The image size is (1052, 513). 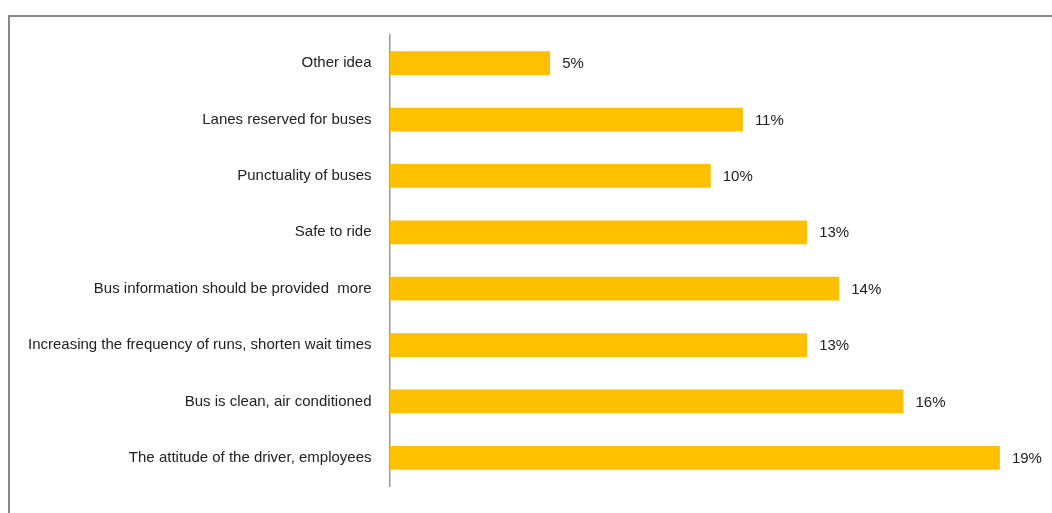 I want to click on y-tick-label: Increasing the frequency of runs, shorten wait times, so click(x=199, y=344).